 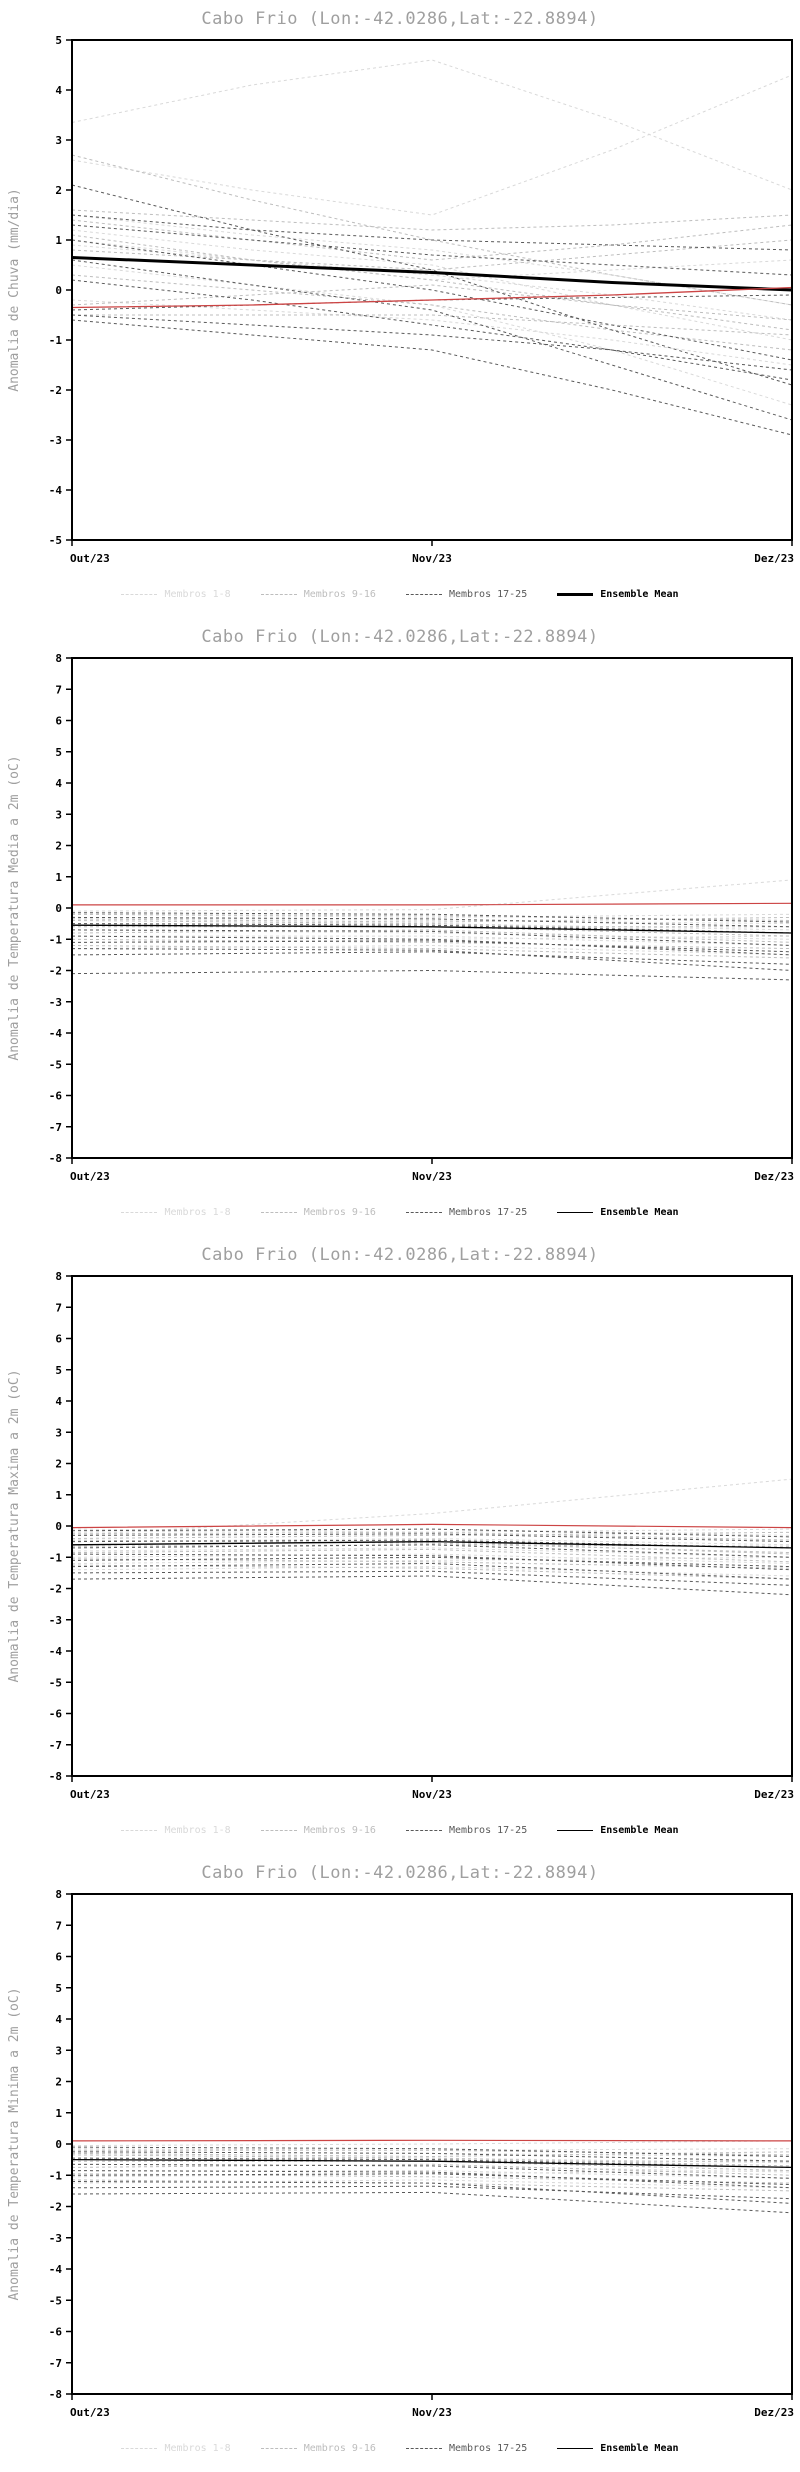 I want to click on legend-item-membros-1-8: Membros 1-8, so click(x=176, y=594).